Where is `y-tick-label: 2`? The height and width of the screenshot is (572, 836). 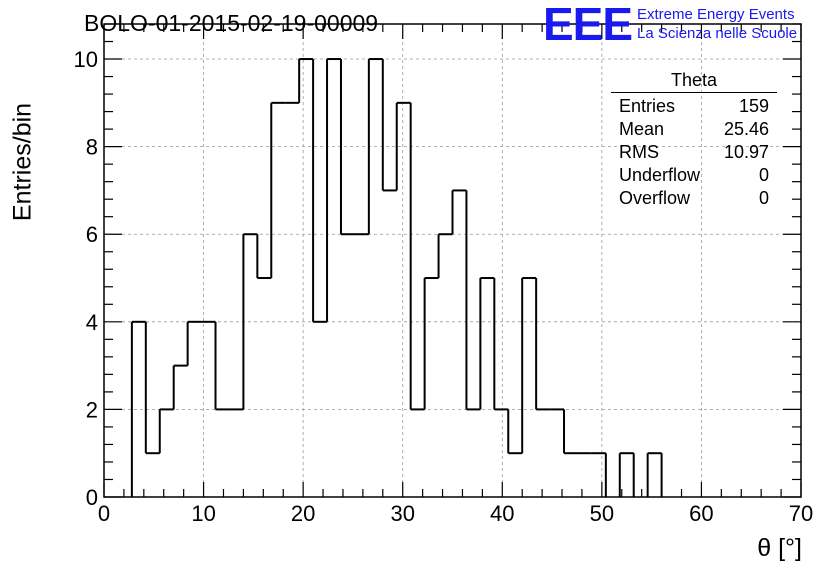
y-tick-label: 2 is located at coordinates (92, 409).